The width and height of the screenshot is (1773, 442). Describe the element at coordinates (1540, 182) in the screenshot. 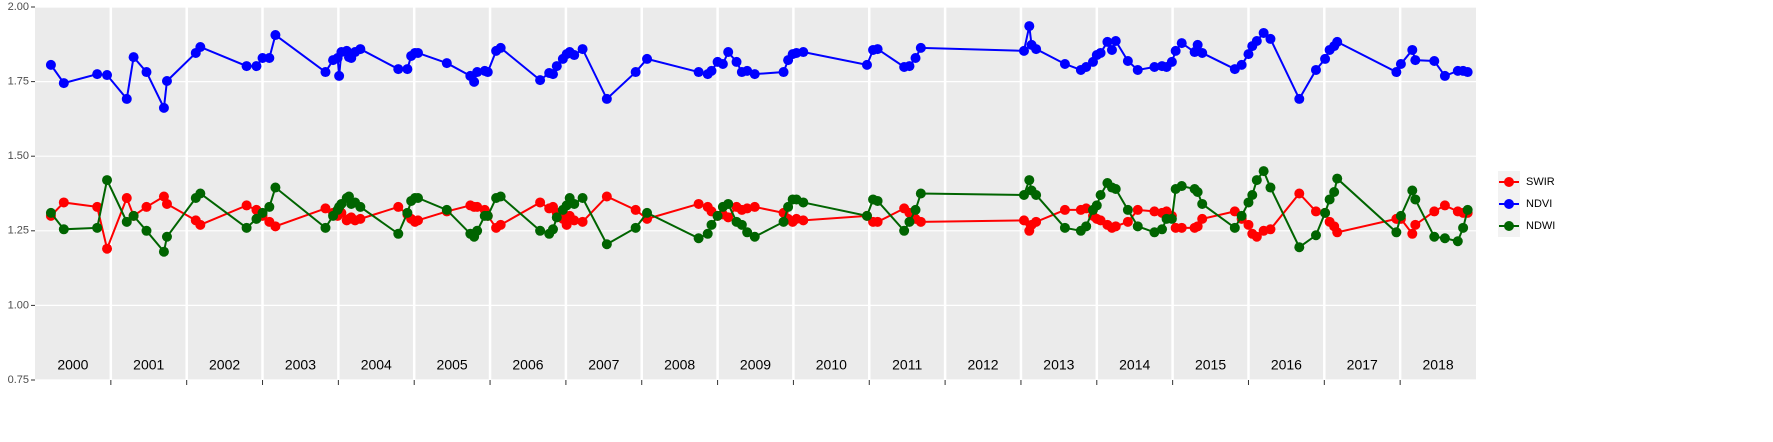

I see `legend-label: SWIR` at that location.